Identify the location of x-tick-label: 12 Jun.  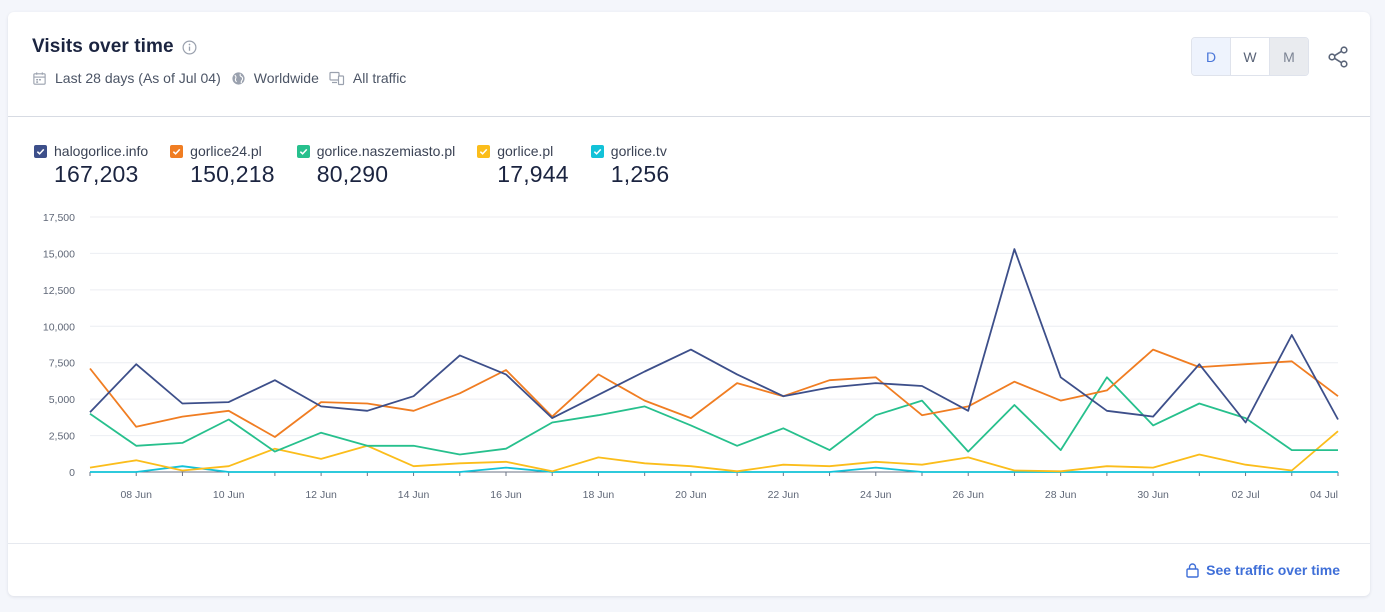
(321, 495).